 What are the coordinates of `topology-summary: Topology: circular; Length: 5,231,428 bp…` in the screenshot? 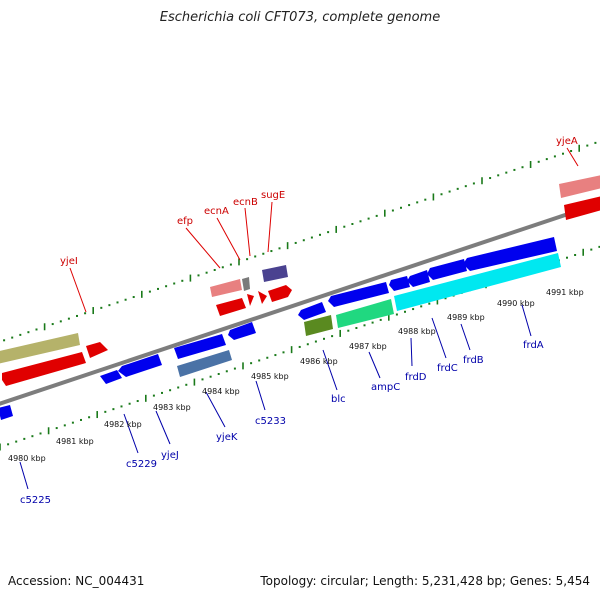 It's located at (425, 581).